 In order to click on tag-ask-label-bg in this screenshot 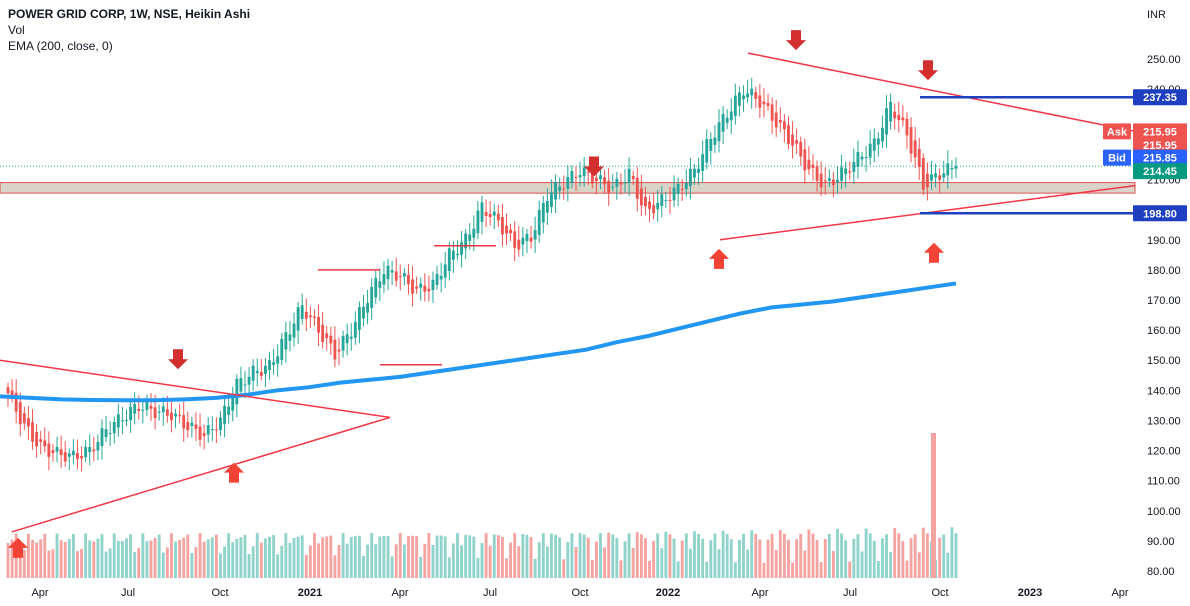, I will do `click(1117, 131)`.